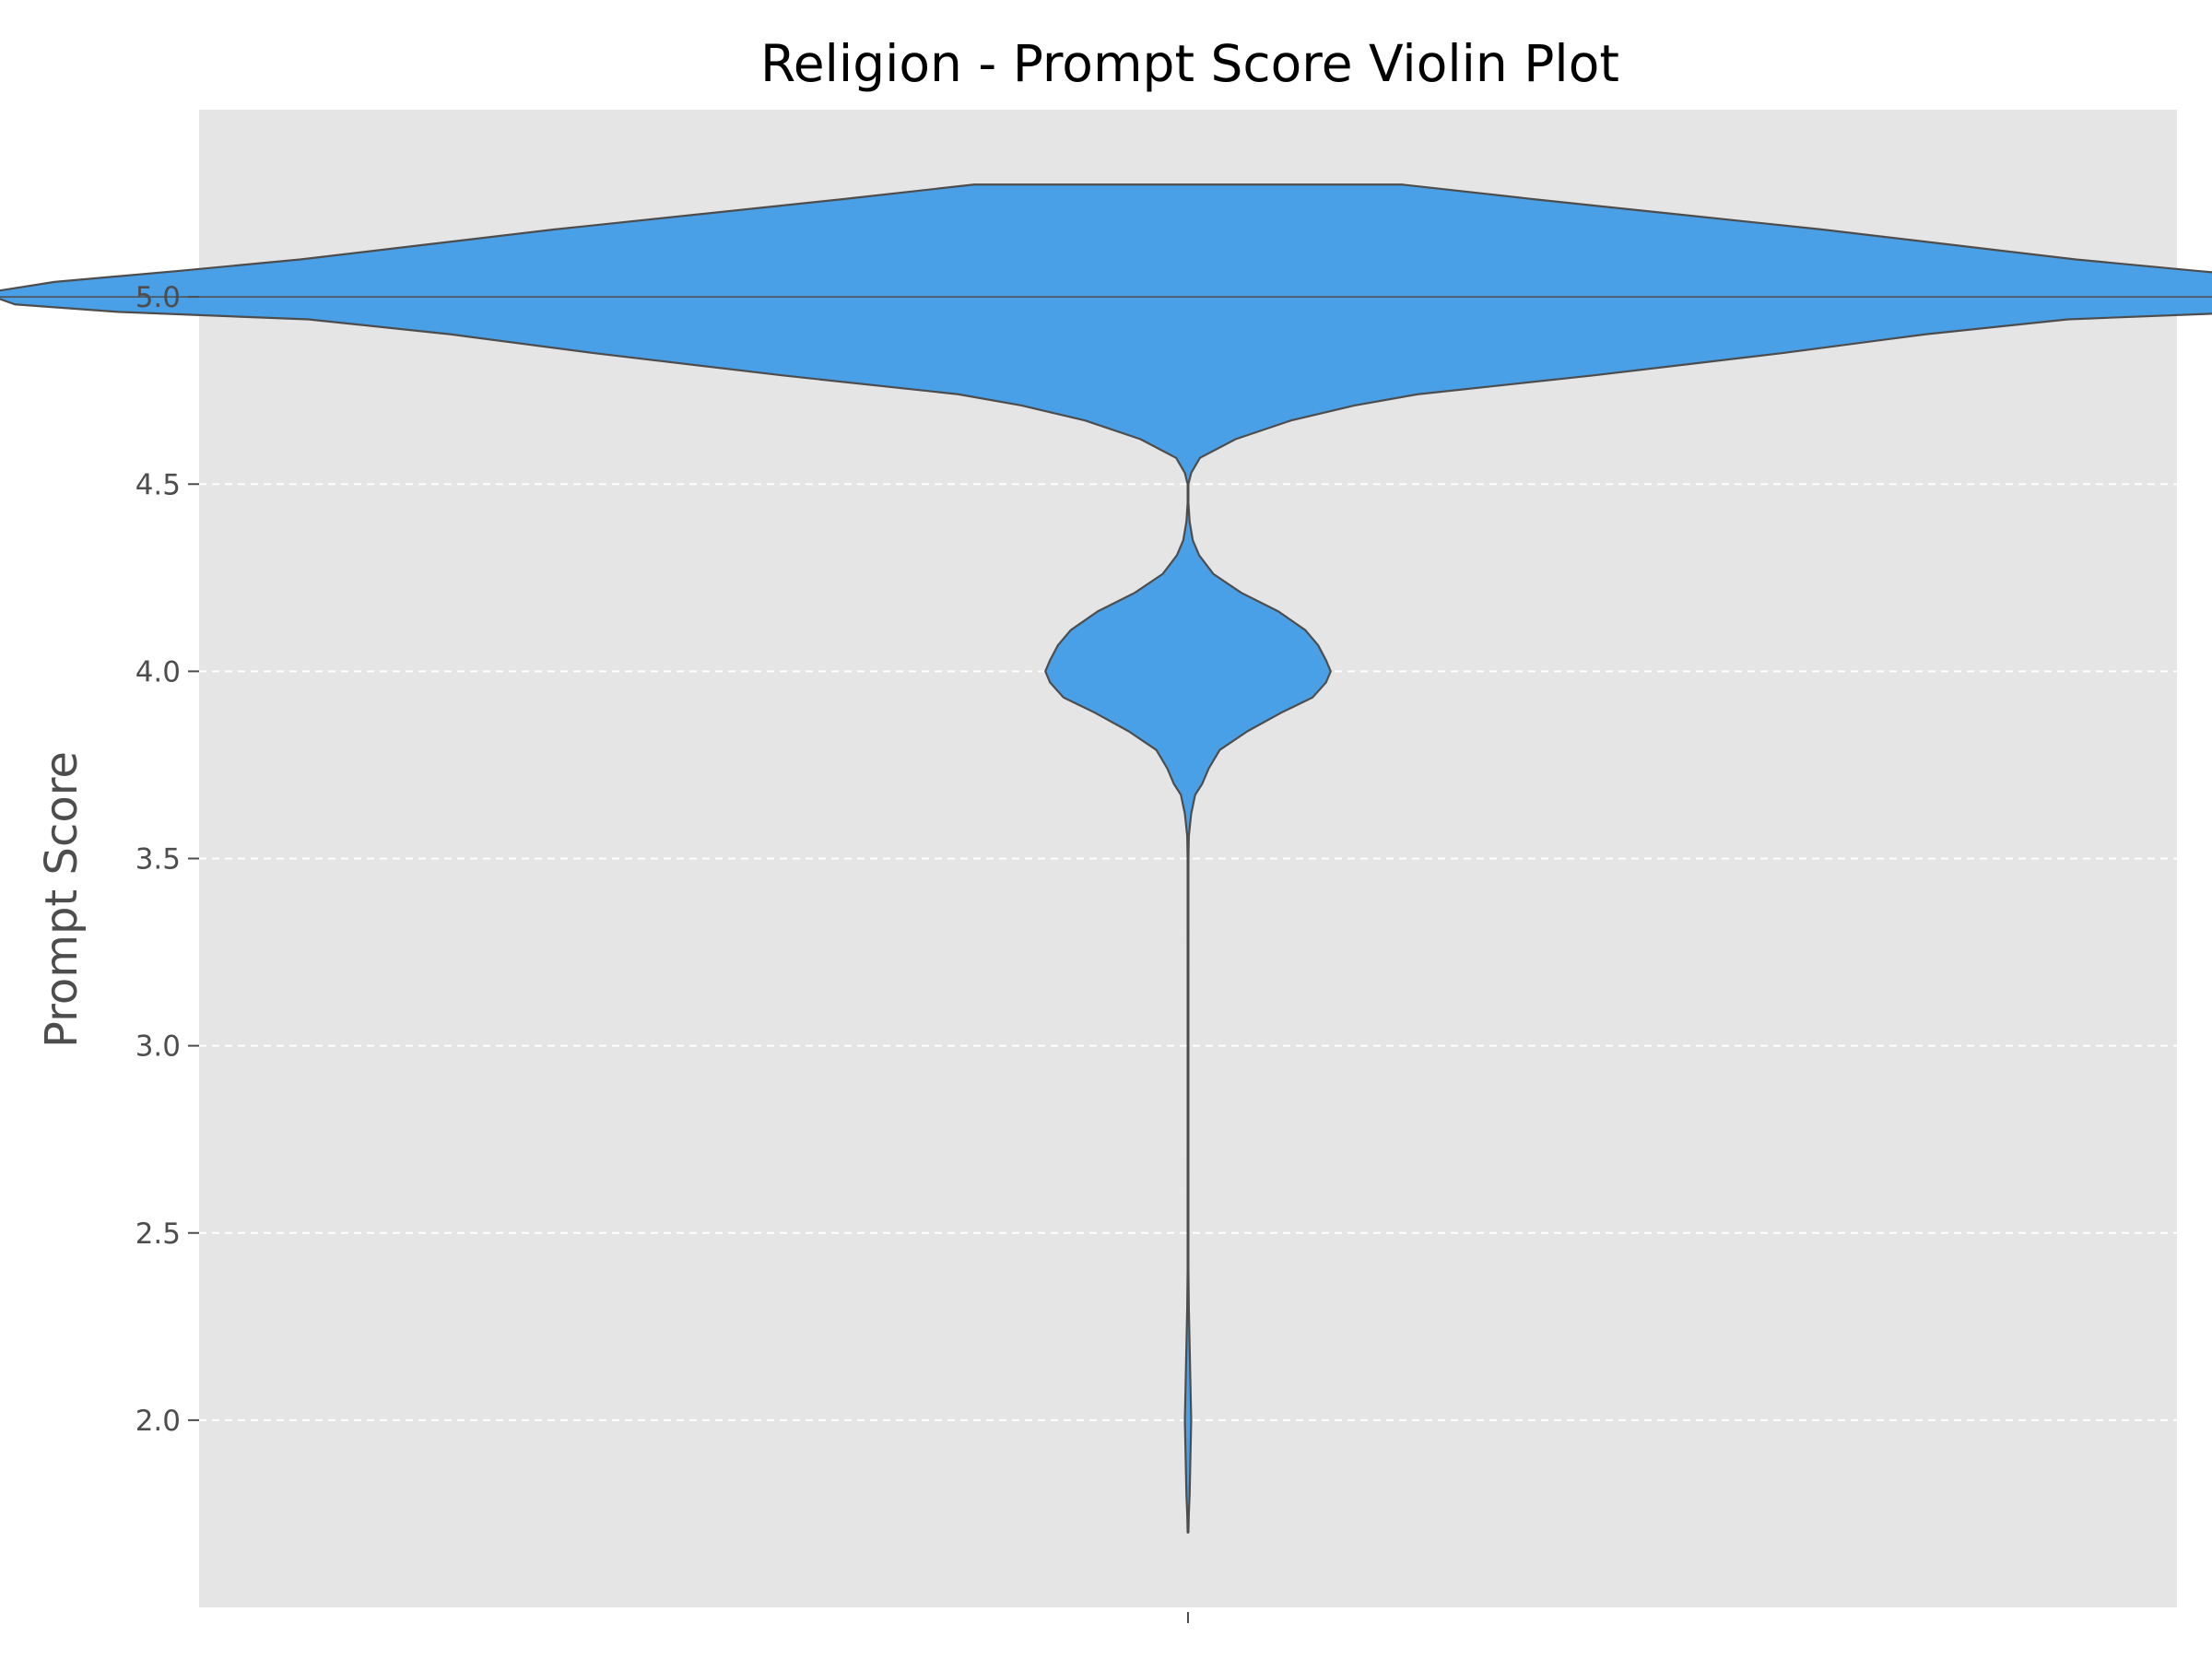 Image resolution: width=2212 pixels, height=1659 pixels. I want to click on y-tick-label: 3.5, so click(158, 860).